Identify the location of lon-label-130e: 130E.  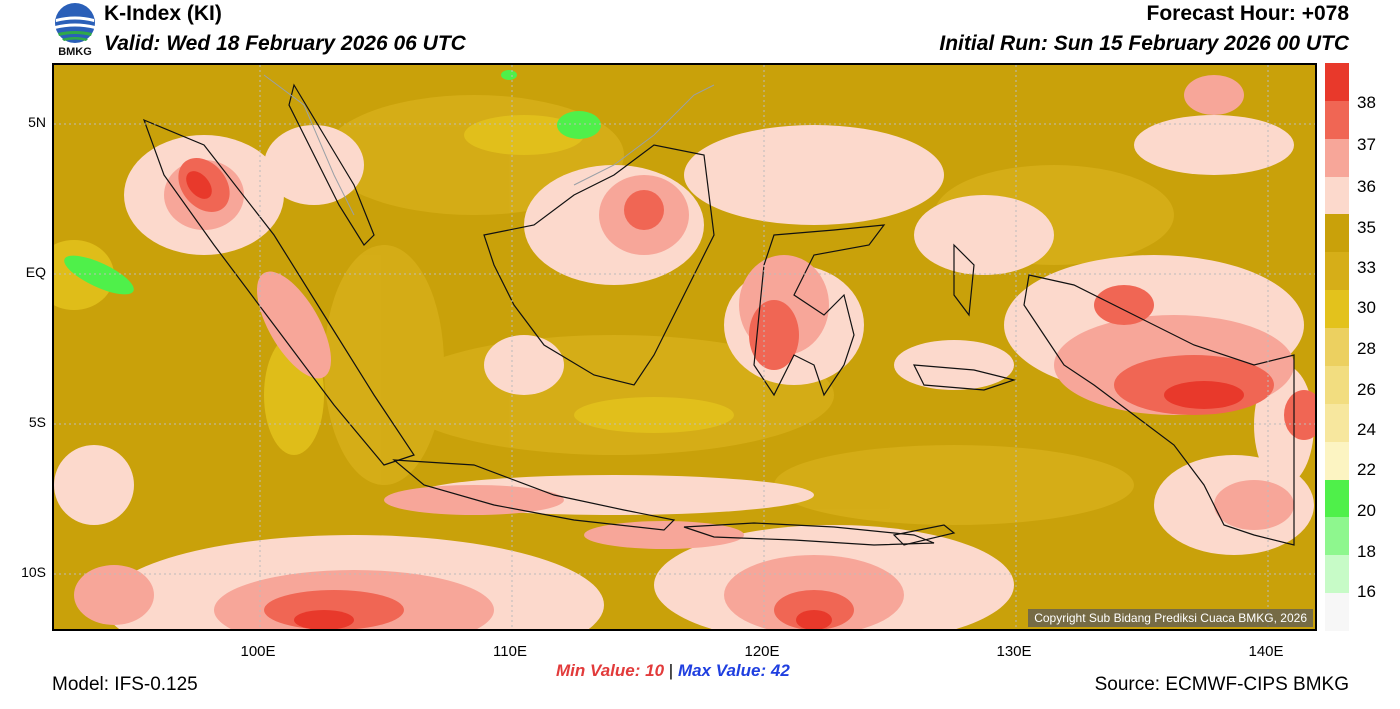
(1014, 651).